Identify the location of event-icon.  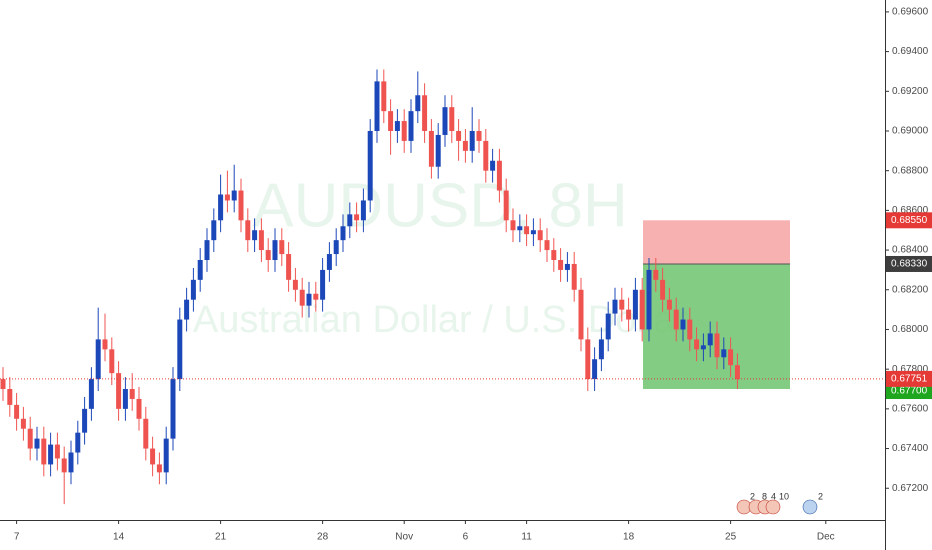
(773, 507).